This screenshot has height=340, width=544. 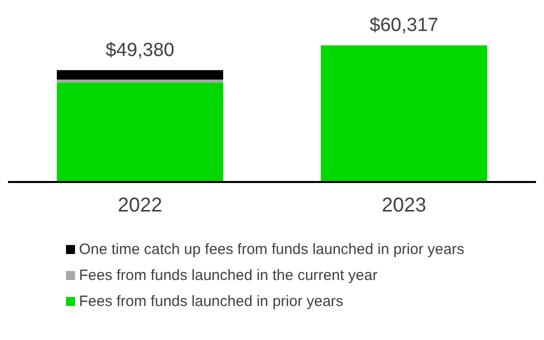 What do you see at coordinates (140, 205) in the screenshot?
I see `x-tick-label: 2022` at bounding box center [140, 205].